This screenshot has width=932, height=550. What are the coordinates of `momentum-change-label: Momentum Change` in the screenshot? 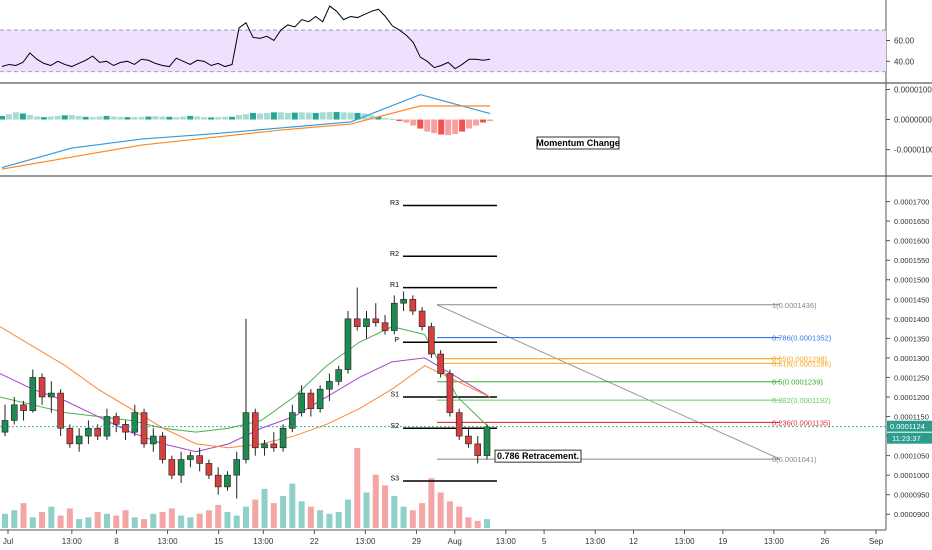 It's located at (578, 143).